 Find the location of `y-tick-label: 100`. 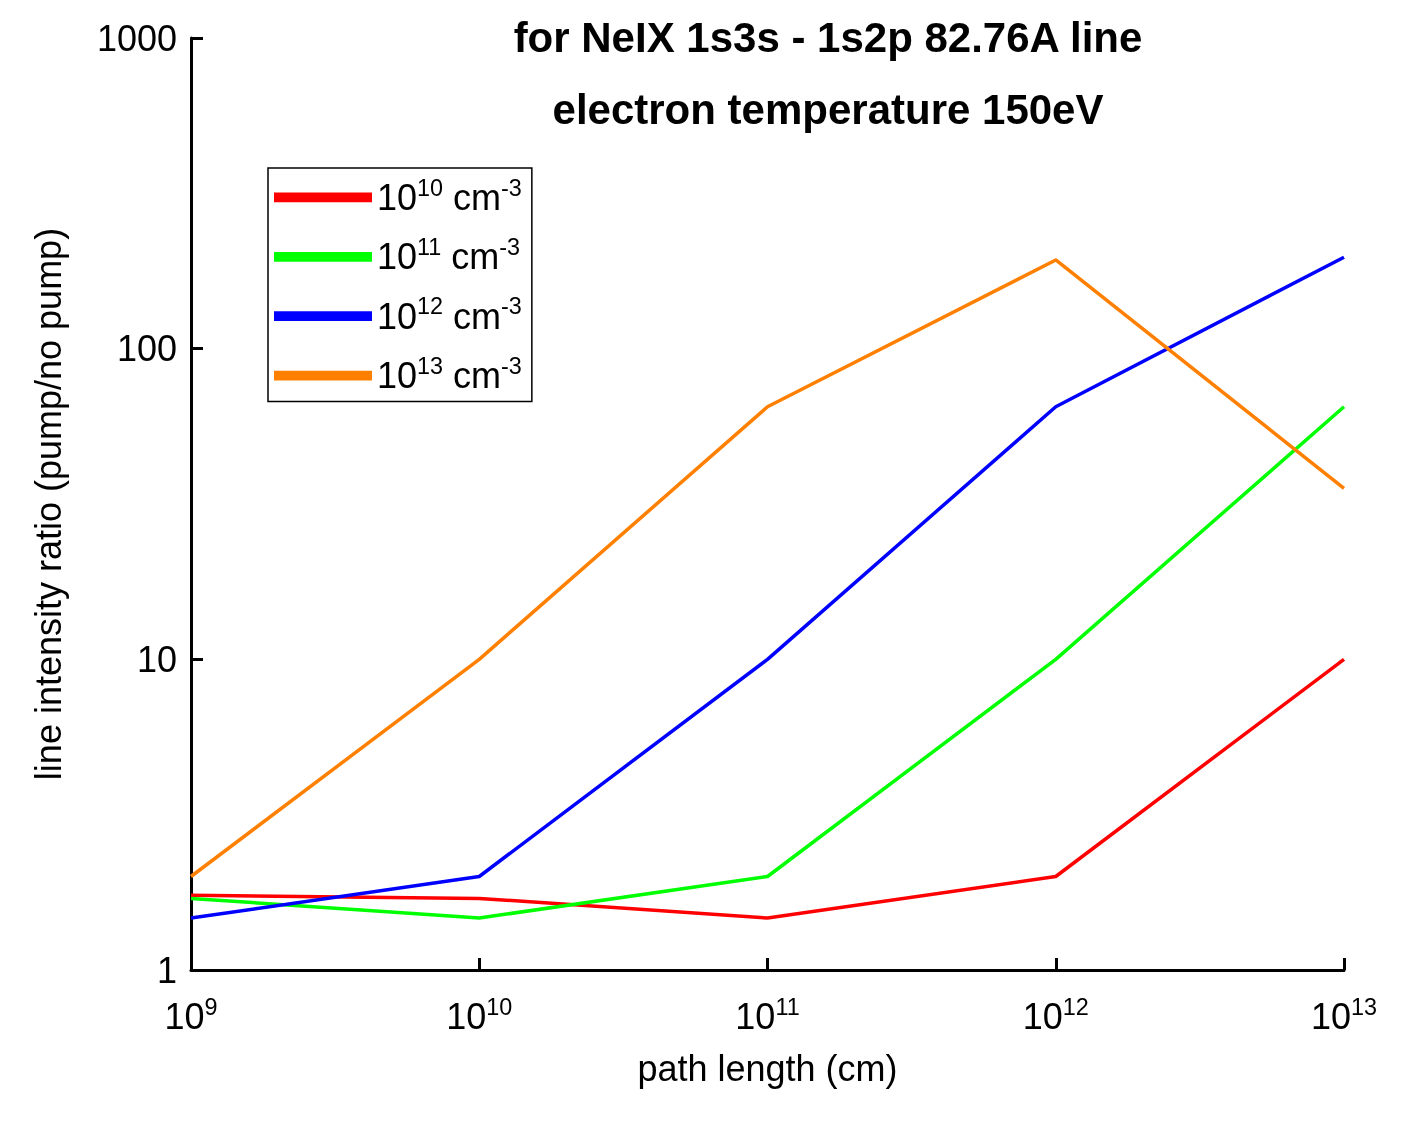

y-tick-label: 100 is located at coordinates (146, 349).